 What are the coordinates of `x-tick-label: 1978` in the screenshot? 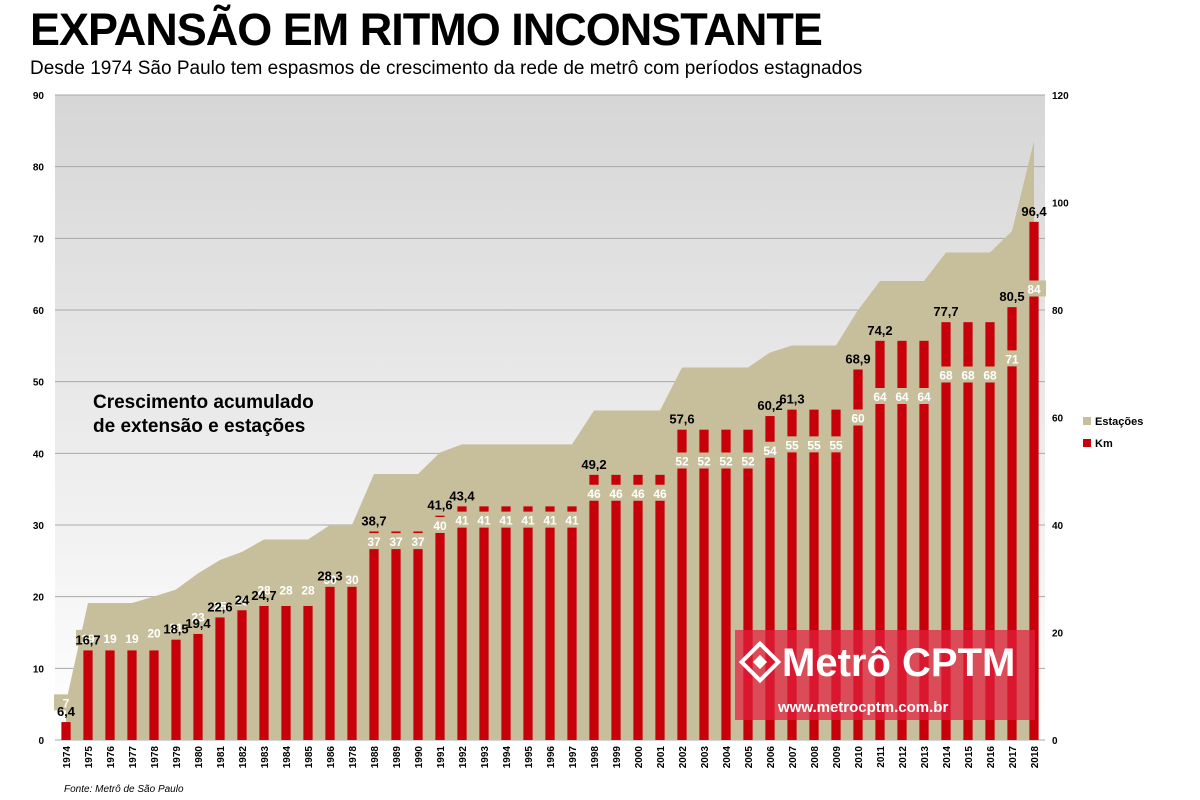 It's located at (155, 757).